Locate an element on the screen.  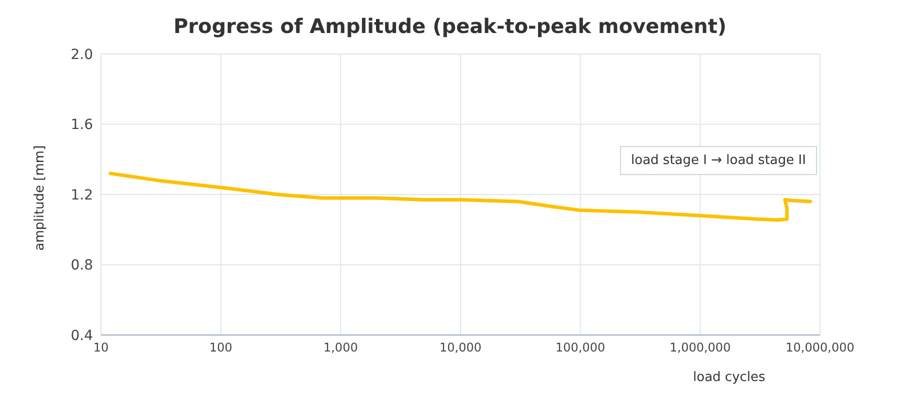
x-axis-title: load cycles is located at coordinates (729, 377).